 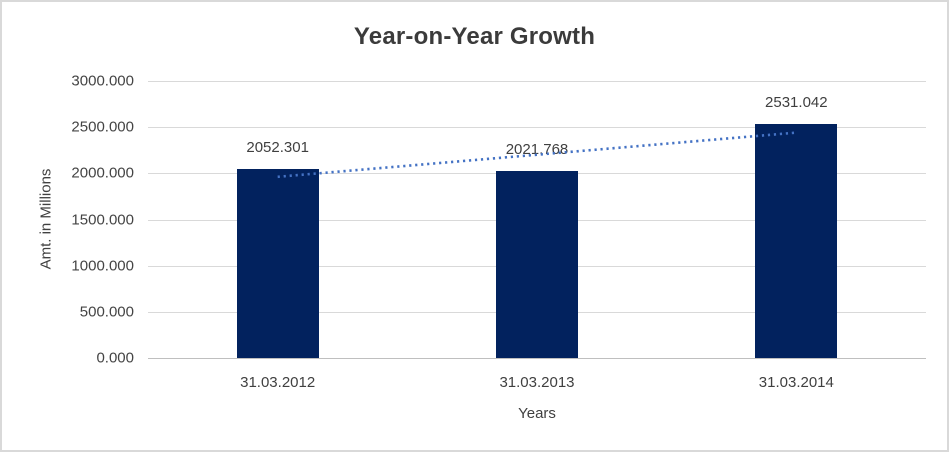 What do you see at coordinates (796, 382) in the screenshot?
I see `x-tick-label: 31.03.2014` at bounding box center [796, 382].